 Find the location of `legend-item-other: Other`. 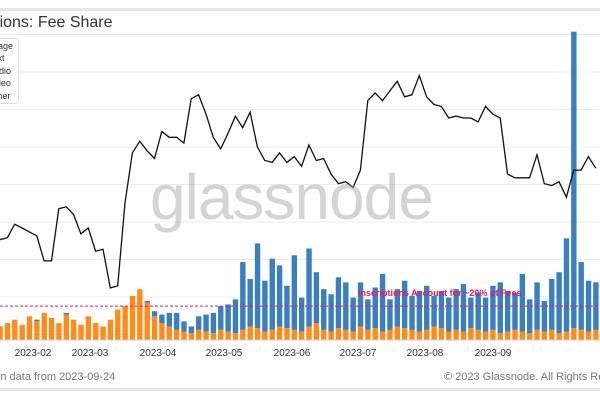

legend-item-other: Other is located at coordinates (5, 95).